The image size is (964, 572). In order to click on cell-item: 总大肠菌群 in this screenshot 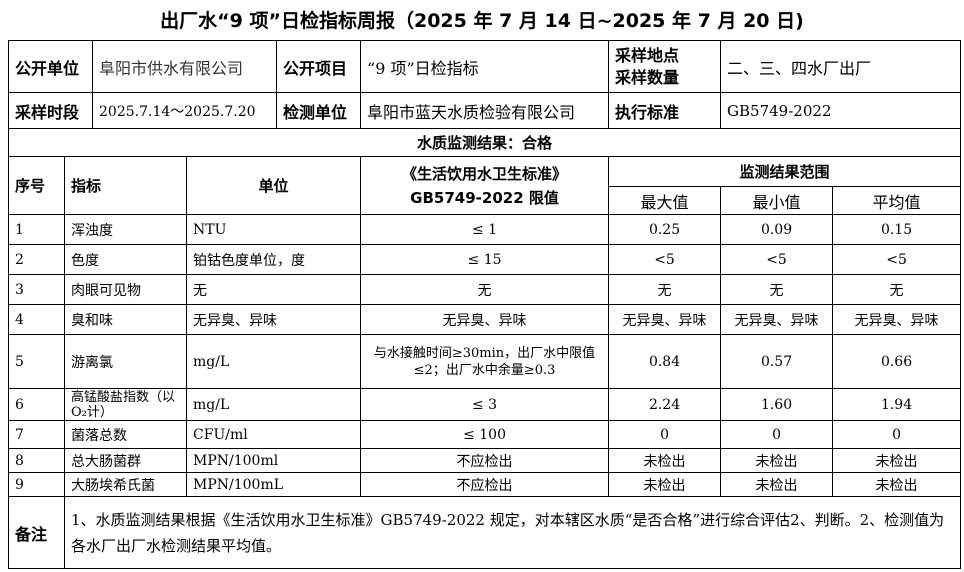, I will do `click(125, 460)`.